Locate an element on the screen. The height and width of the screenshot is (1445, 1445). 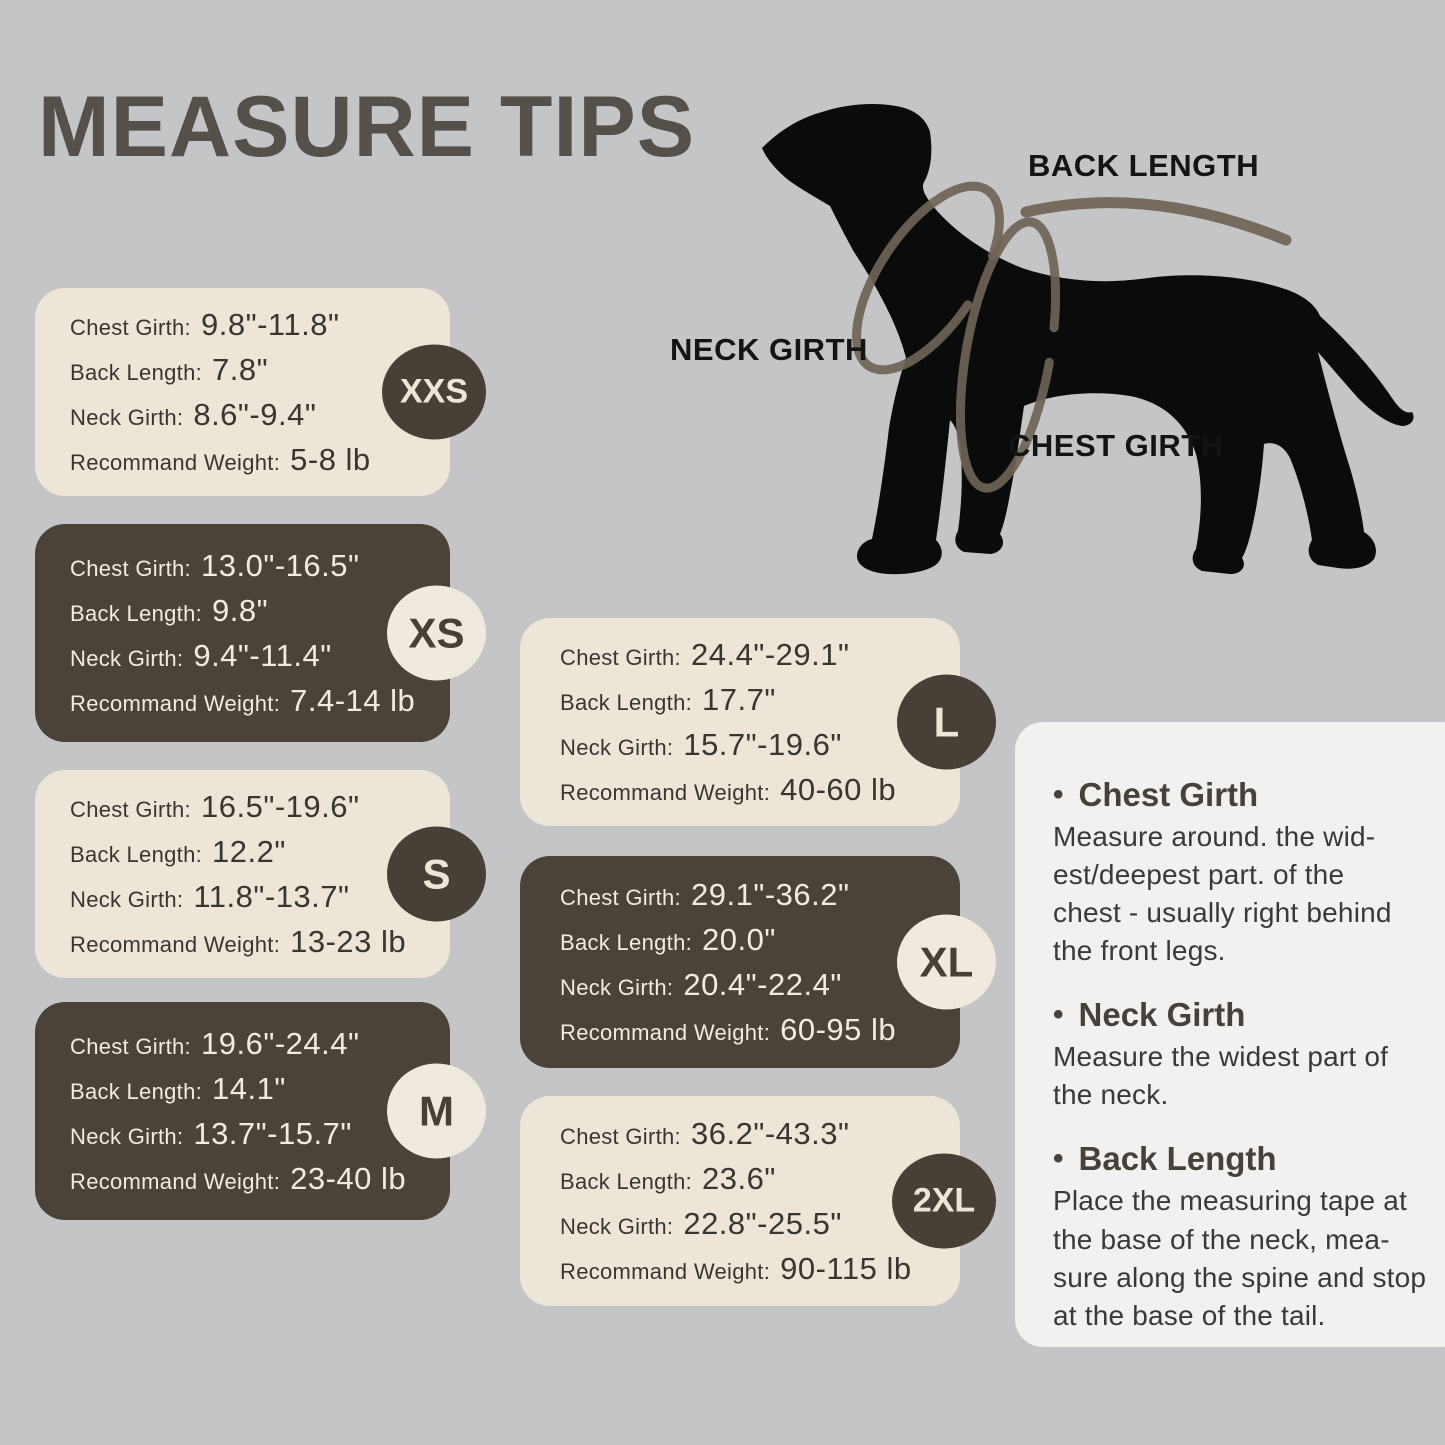
chest-girth-value: 9.8"-11.8" is located at coordinates (270, 324).